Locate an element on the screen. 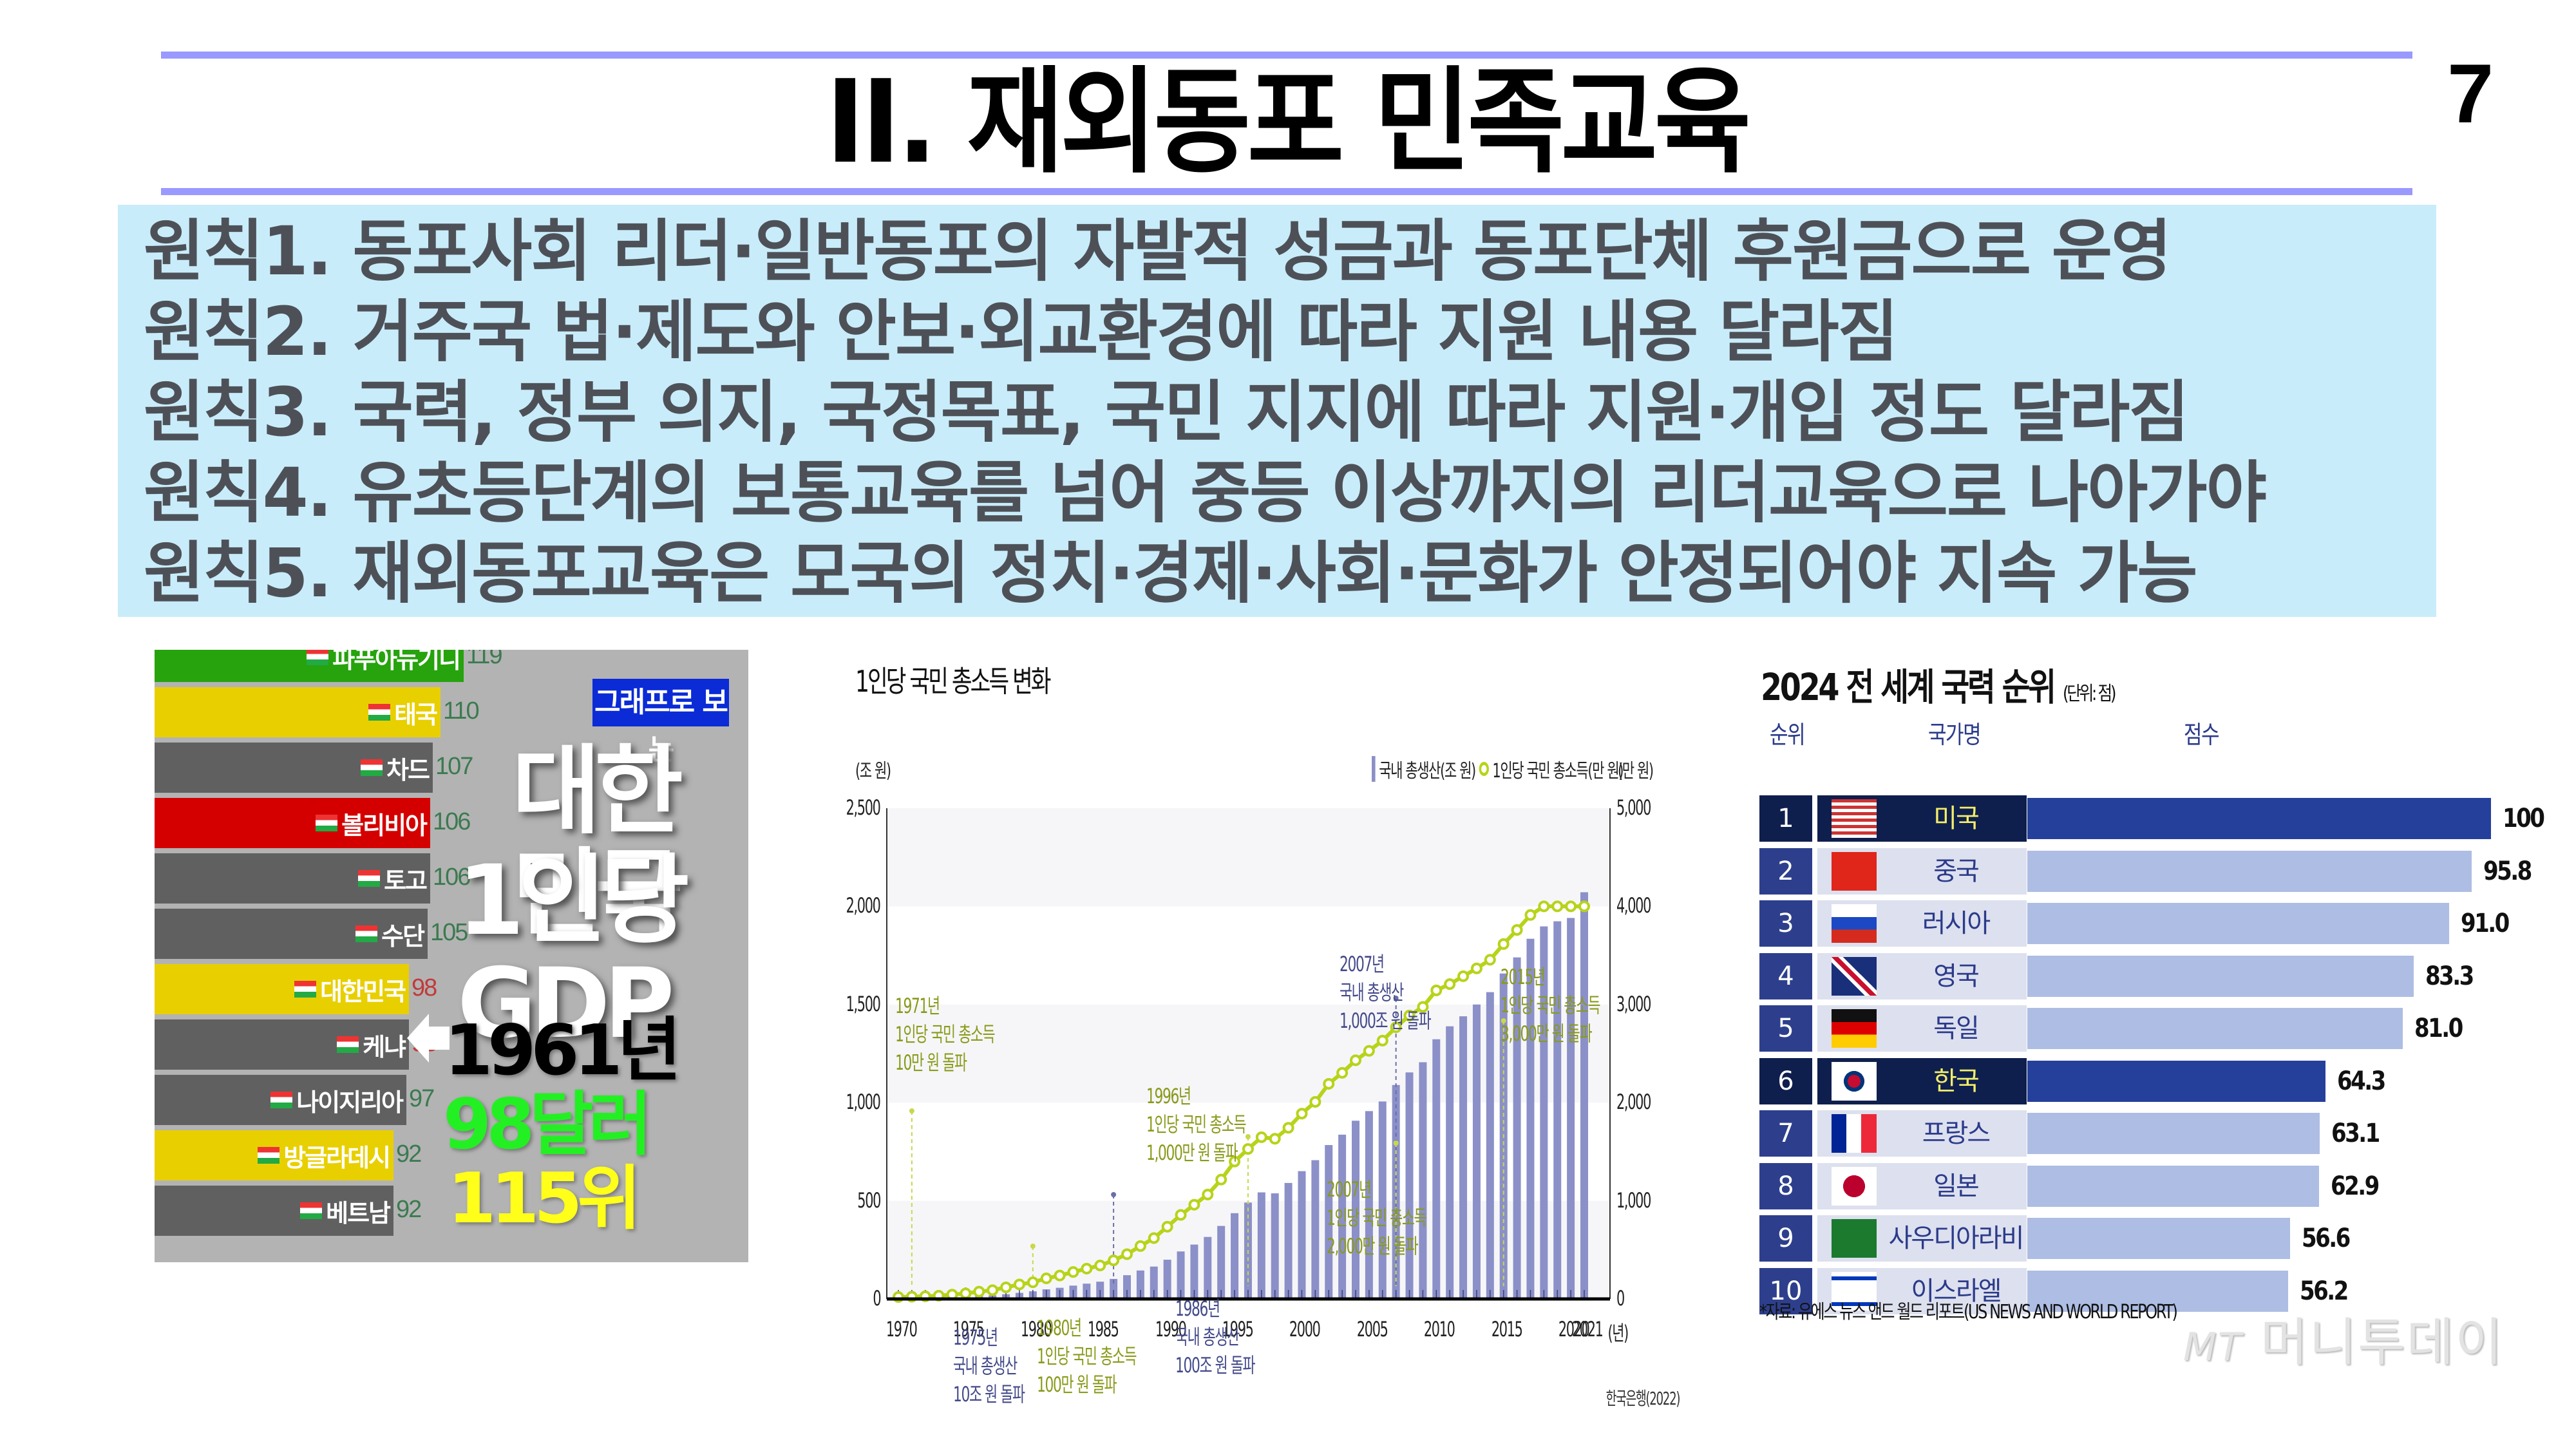 This screenshot has height=1449, width=2576. ranking-title: 2024 전 세계 국력 순위 (단위: 점) is located at coordinates (1939, 684).